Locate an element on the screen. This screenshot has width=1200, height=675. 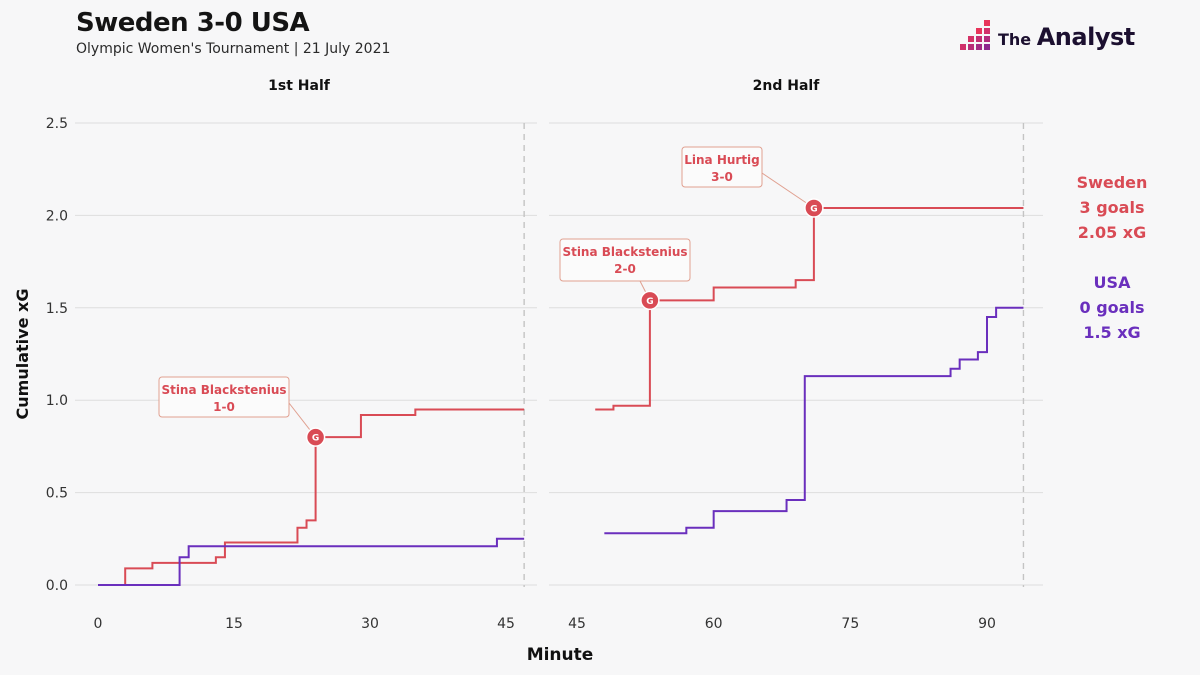
usa-team-label: USA is located at coordinates (1112, 282).